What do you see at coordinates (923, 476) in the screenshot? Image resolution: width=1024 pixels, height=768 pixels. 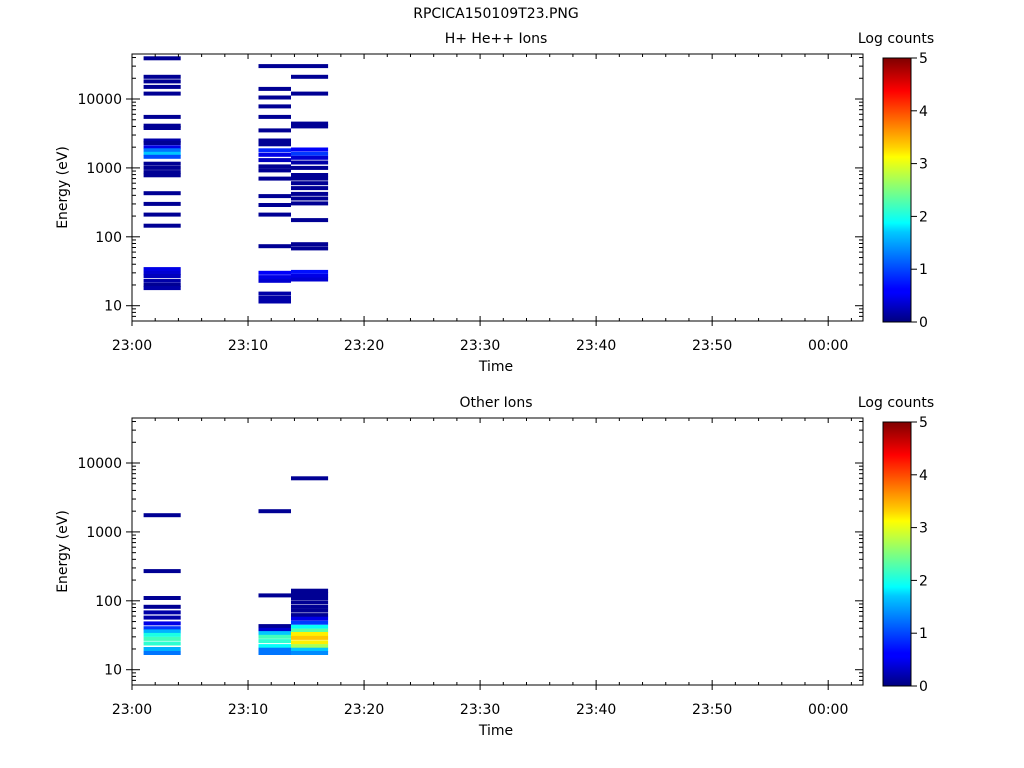 I see `colorbar-tick-label: 4` at bounding box center [923, 476].